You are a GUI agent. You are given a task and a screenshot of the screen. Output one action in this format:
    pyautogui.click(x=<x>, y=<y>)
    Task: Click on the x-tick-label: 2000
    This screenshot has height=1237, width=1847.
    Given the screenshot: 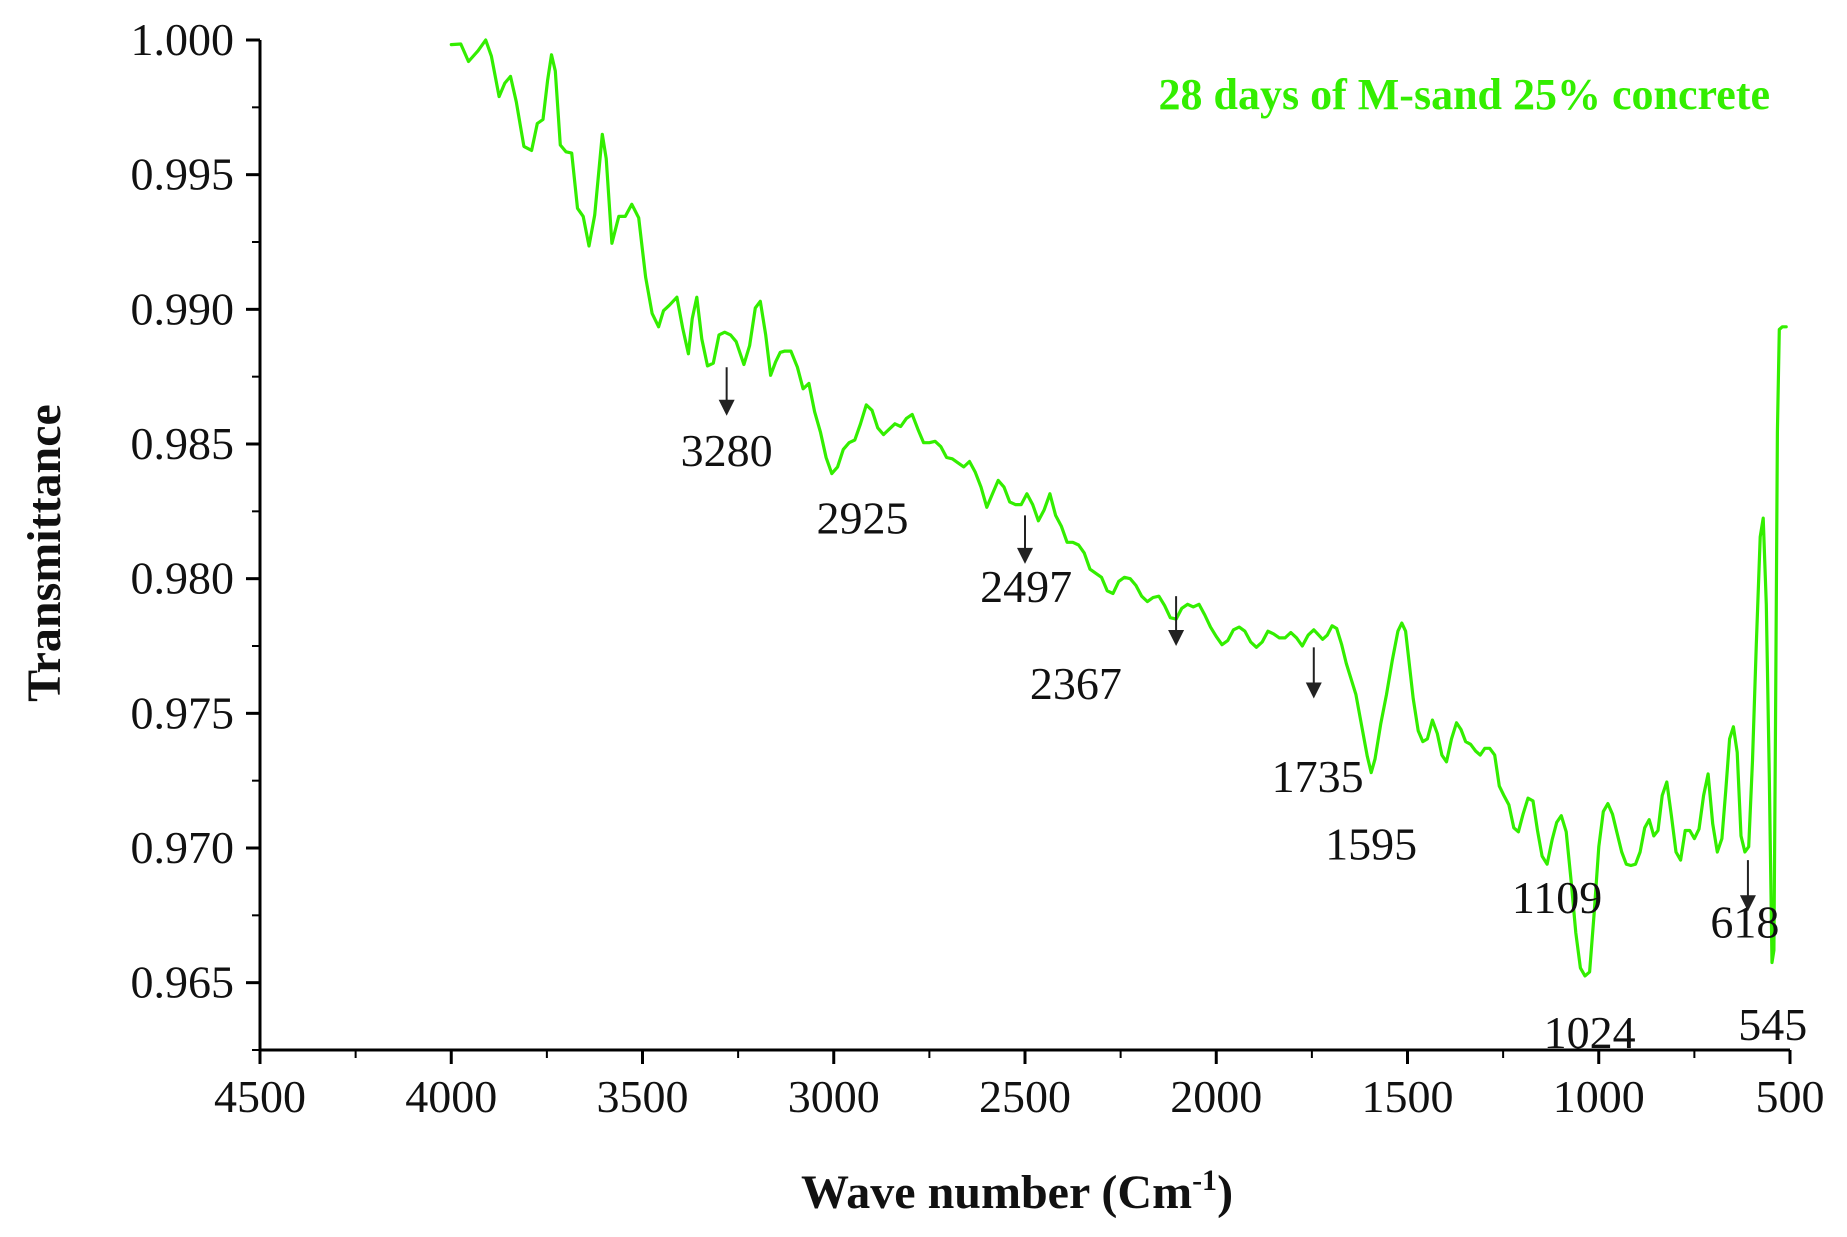 What is the action you would take?
    pyautogui.click(x=1216, y=1096)
    